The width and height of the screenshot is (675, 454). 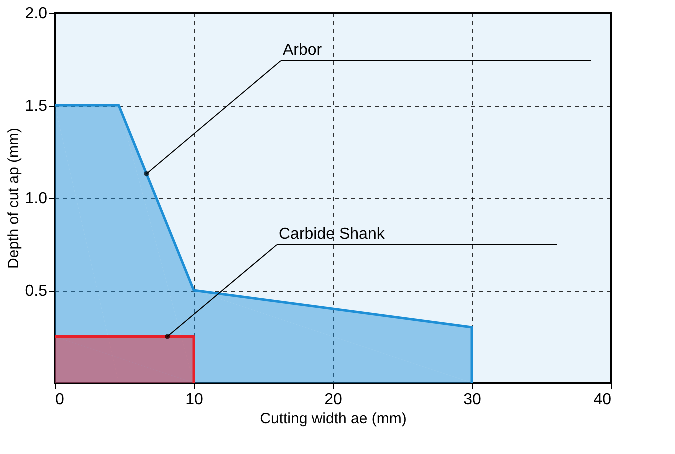 What do you see at coordinates (36, 291) in the screenshot?
I see `y-tick-label: 0.5` at bounding box center [36, 291].